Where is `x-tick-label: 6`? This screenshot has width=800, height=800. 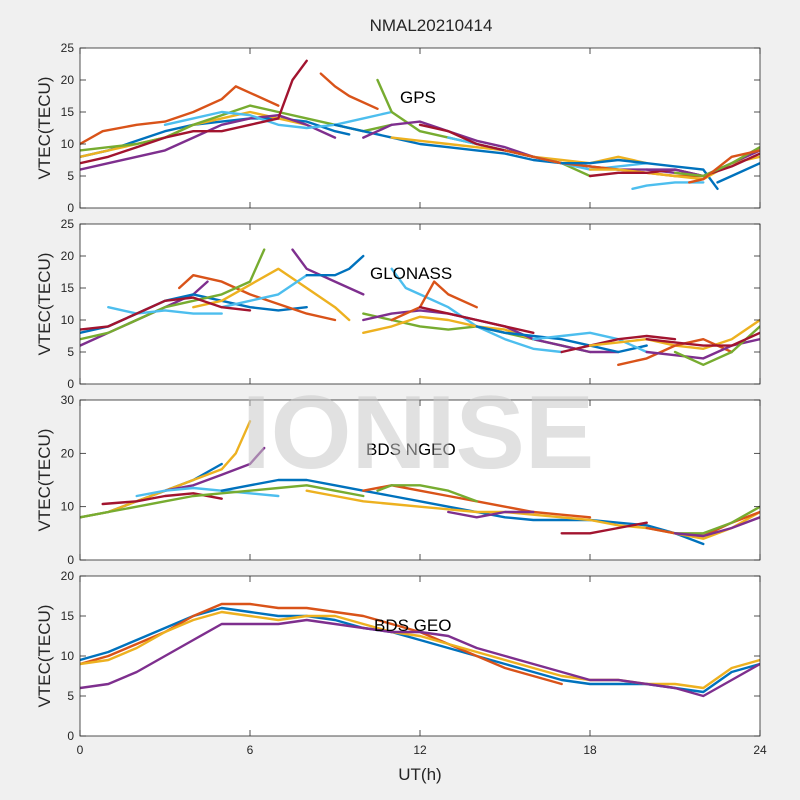 x-tick-label: 6 is located at coordinates (250, 750).